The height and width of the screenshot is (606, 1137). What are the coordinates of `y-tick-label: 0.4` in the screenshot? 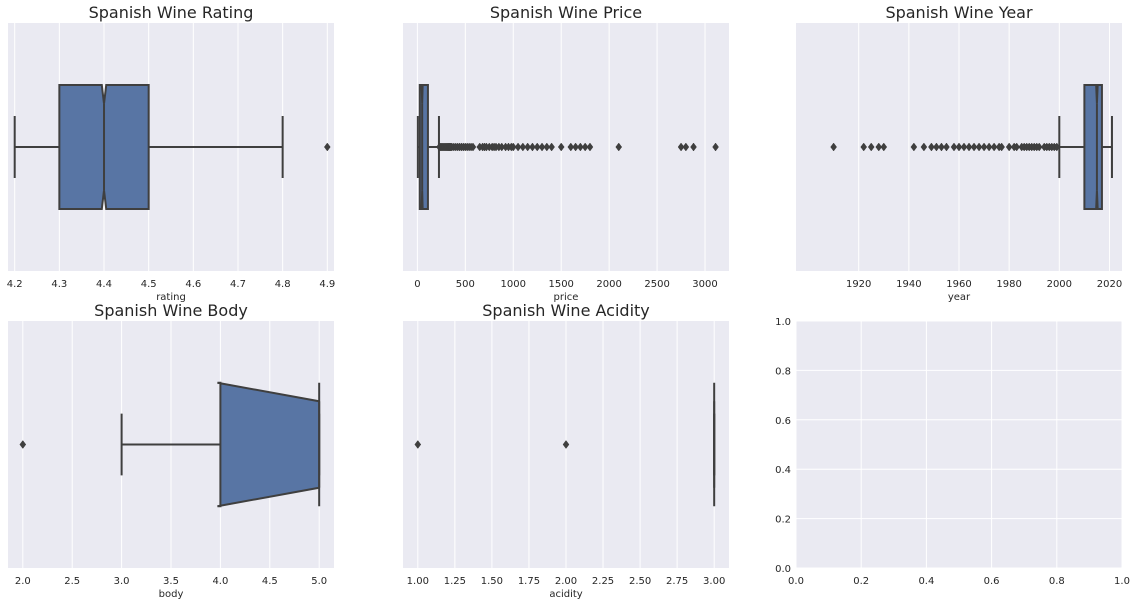 It's located at (783, 470).